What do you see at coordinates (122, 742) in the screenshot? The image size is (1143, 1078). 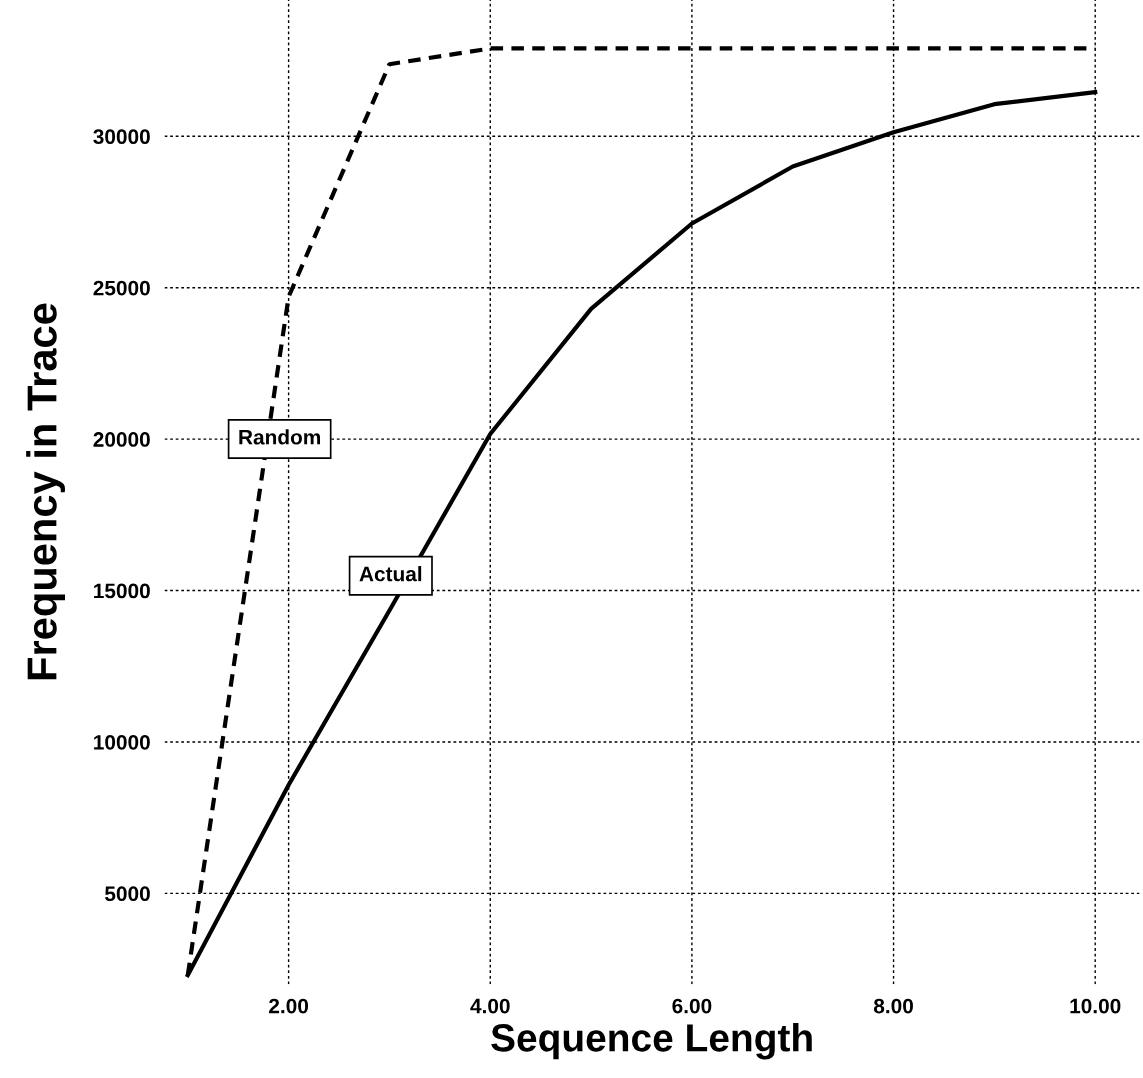 I see `y-tick-label: 10000` at bounding box center [122, 742].